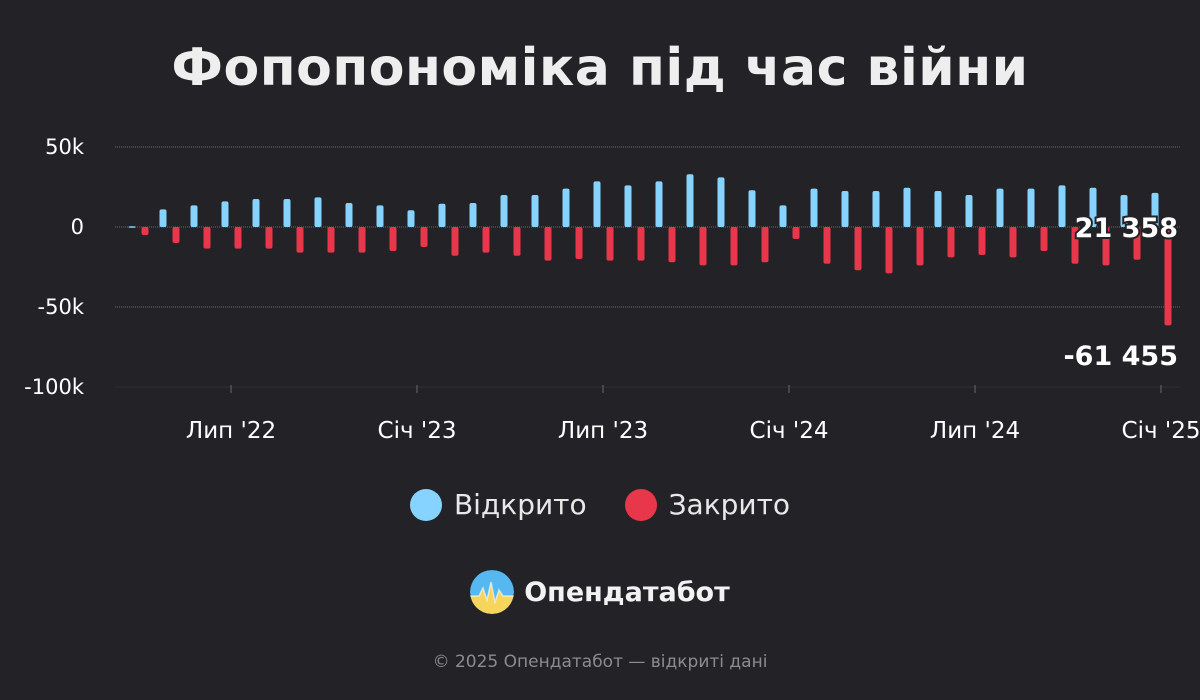  I want to click on legend-item-closed: Закрито, so click(707, 504).